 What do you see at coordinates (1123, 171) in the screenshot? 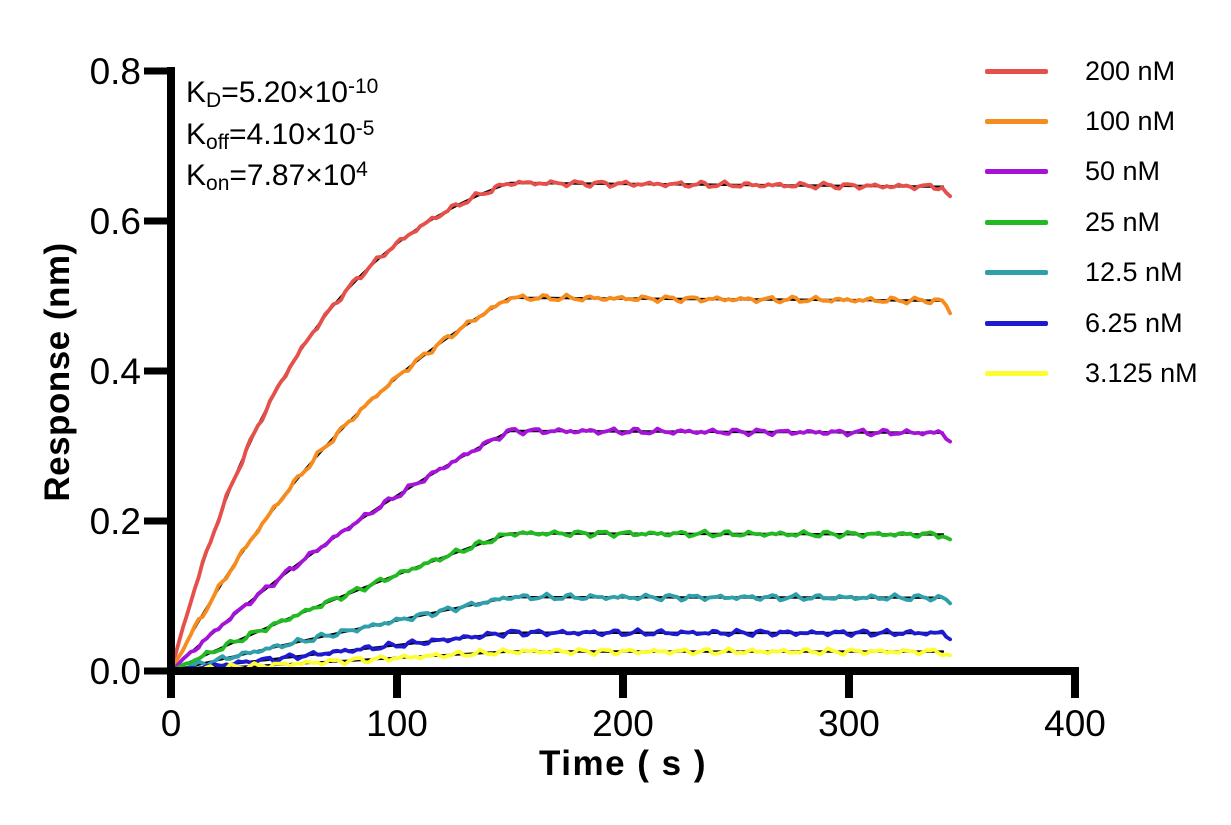
I see `legend-label: 50 nM` at bounding box center [1123, 171].